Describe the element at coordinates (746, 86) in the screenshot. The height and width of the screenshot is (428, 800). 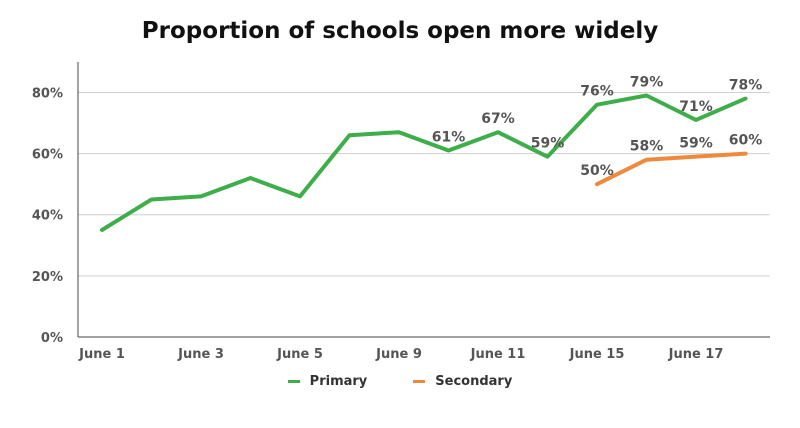
I see `data-label-primary: 78%` at that location.